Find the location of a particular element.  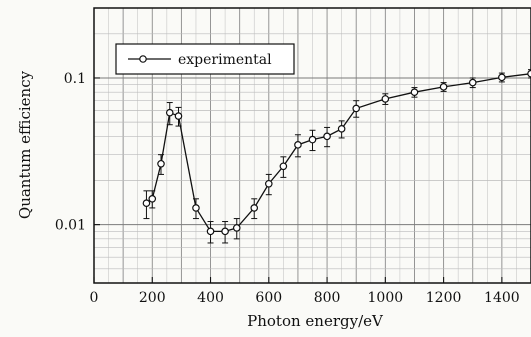

x-tick-label: 0 is located at coordinates (94, 298).